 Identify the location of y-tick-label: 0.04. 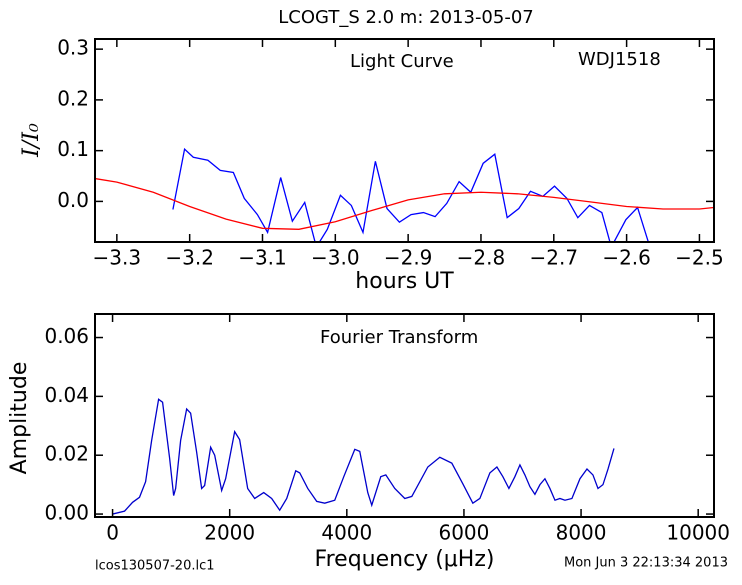
(66, 395).